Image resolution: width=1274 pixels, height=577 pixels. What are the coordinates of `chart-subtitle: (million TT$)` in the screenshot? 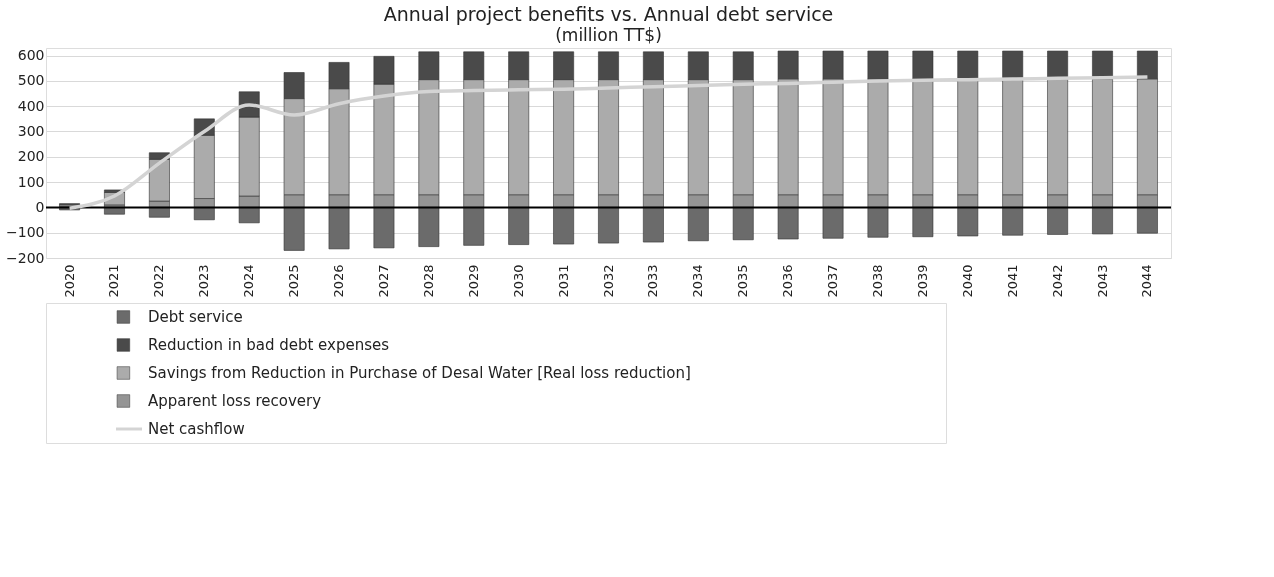 It's located at (608, 35).